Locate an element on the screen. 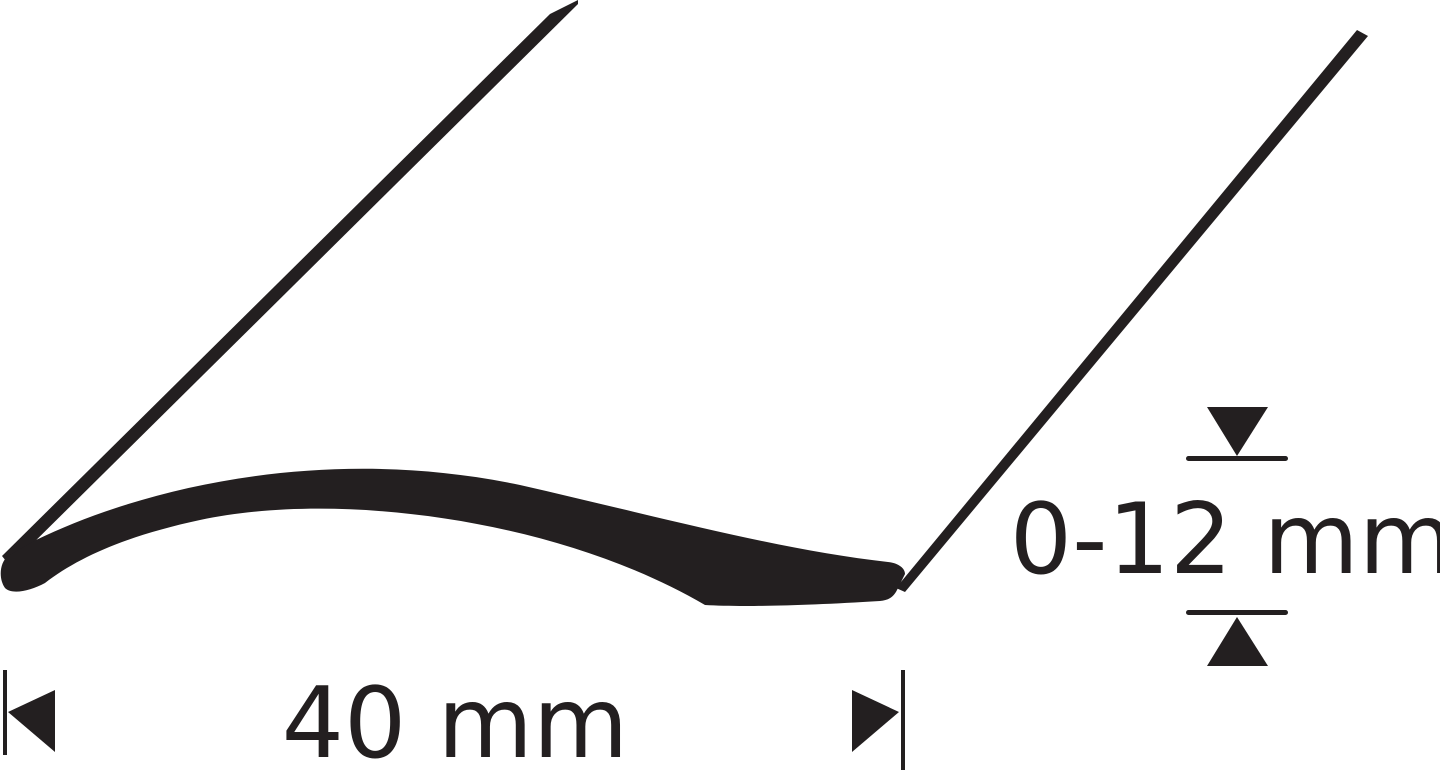  bottom-reference-line is located at coordinates (1237, 612).